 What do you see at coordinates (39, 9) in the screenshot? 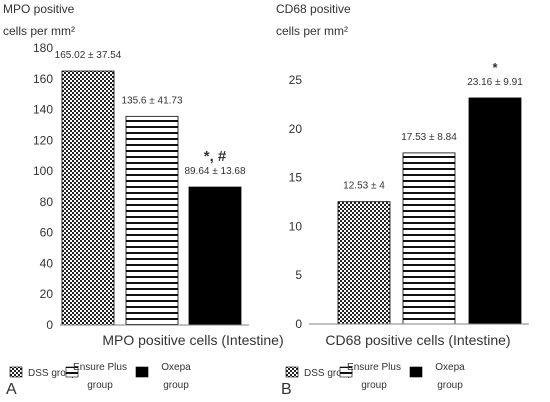
I see `y-axis-title: MPO positive` at bounding box center [39, 9].